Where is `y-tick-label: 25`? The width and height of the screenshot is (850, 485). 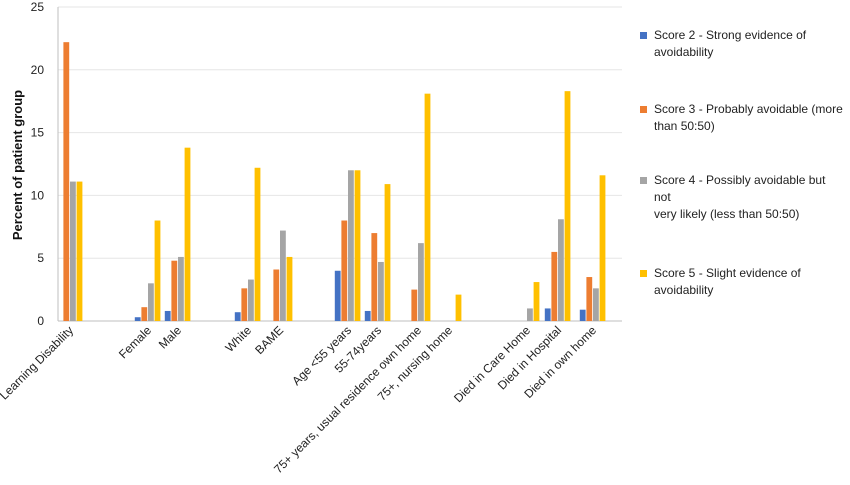
y-tick-label: 25 is located at coordinates (38, 7).